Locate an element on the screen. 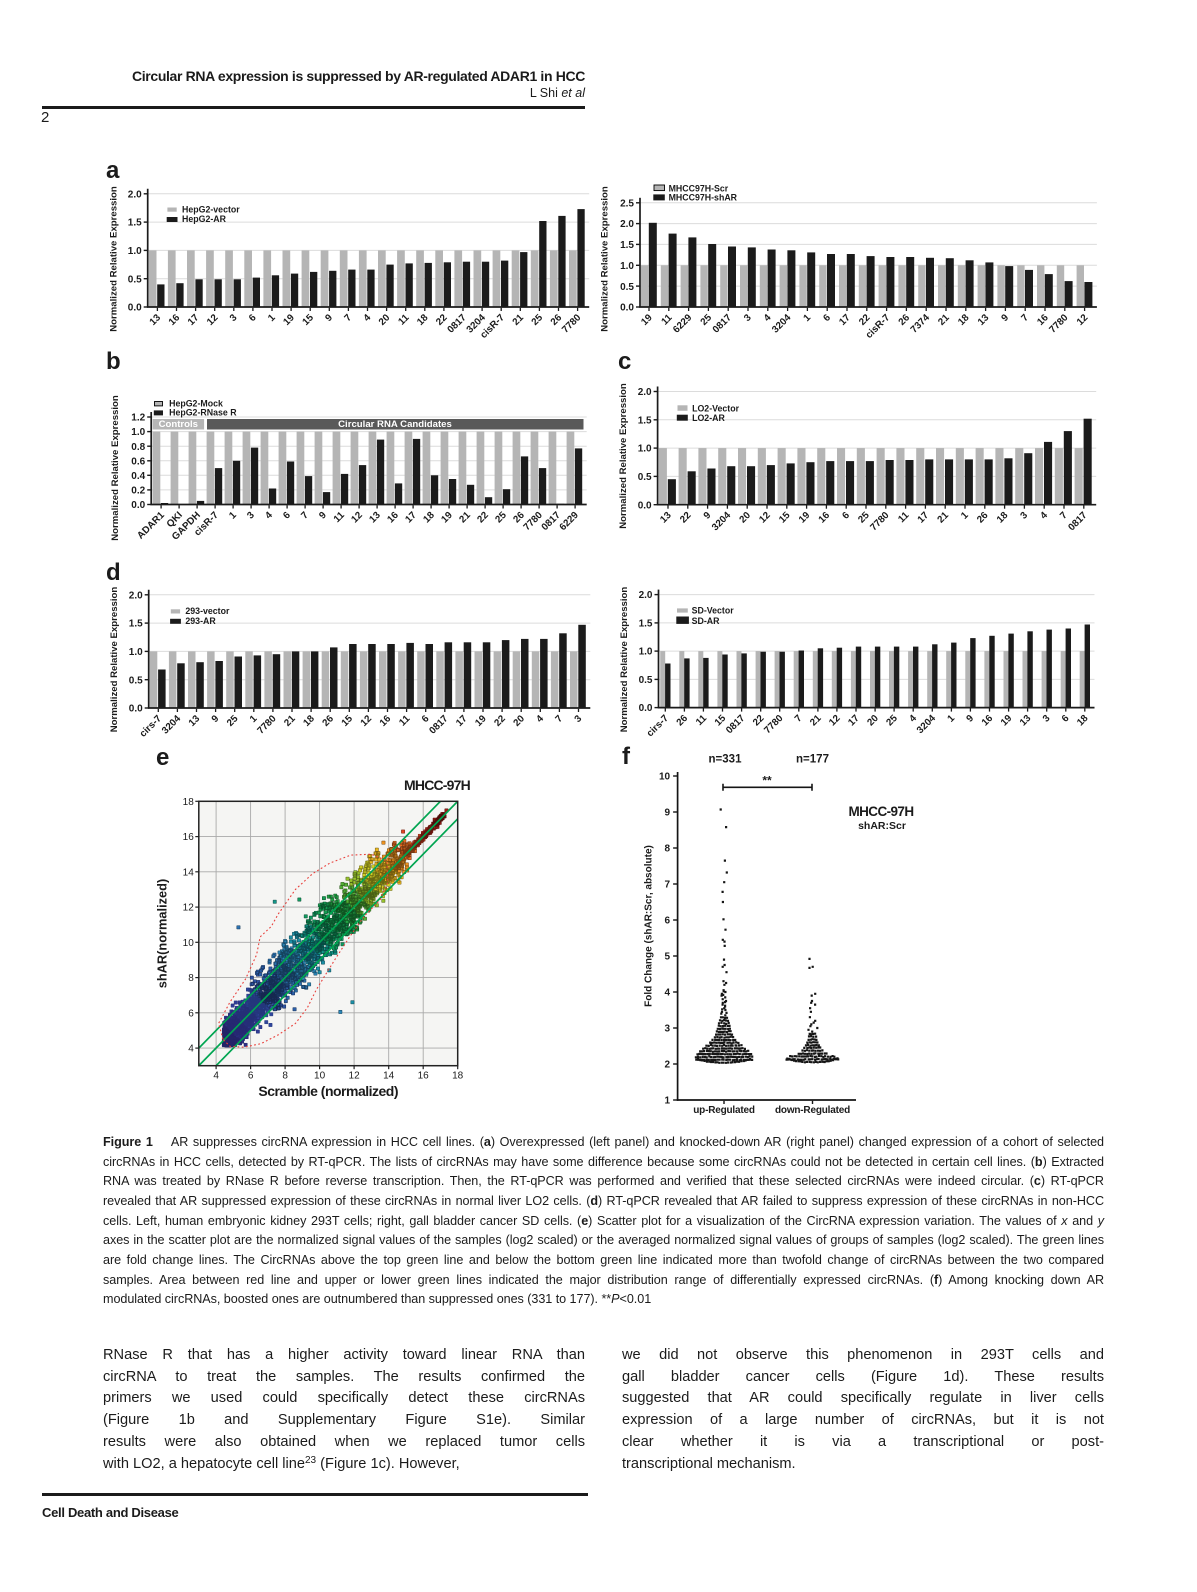 Image resolution: width=1197 pixels, height=1592 pixels. svg-text: 1.2 is located at coordinates (138, 418).